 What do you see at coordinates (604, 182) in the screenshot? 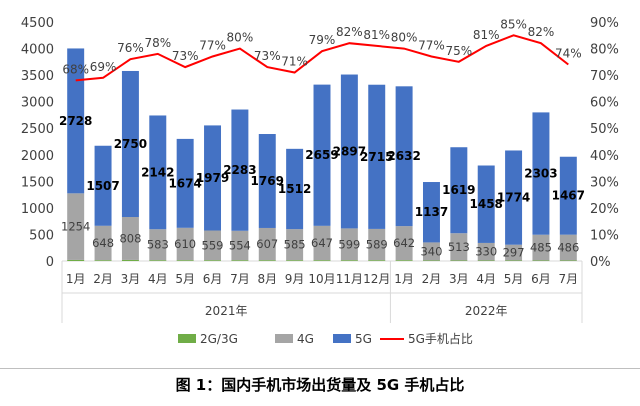
I see `y2-tick-label: 30%` at bounding box center [604, 182].